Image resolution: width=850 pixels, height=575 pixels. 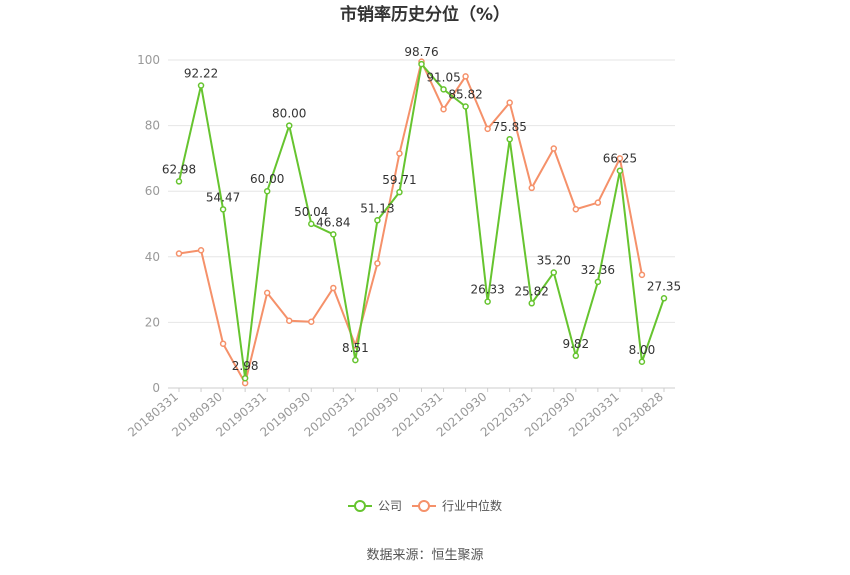 I want to click on data-label: 25.82, so click(x=532, y=291).